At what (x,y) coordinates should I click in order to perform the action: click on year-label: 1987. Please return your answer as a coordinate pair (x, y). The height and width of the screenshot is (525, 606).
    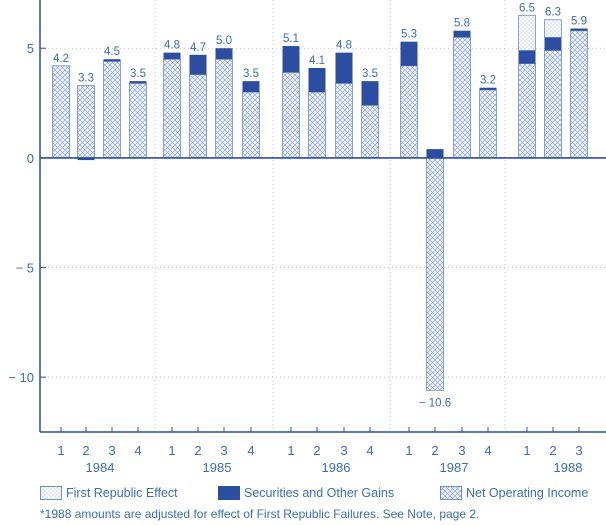
    Looking at the image, I should click on (454, 467).